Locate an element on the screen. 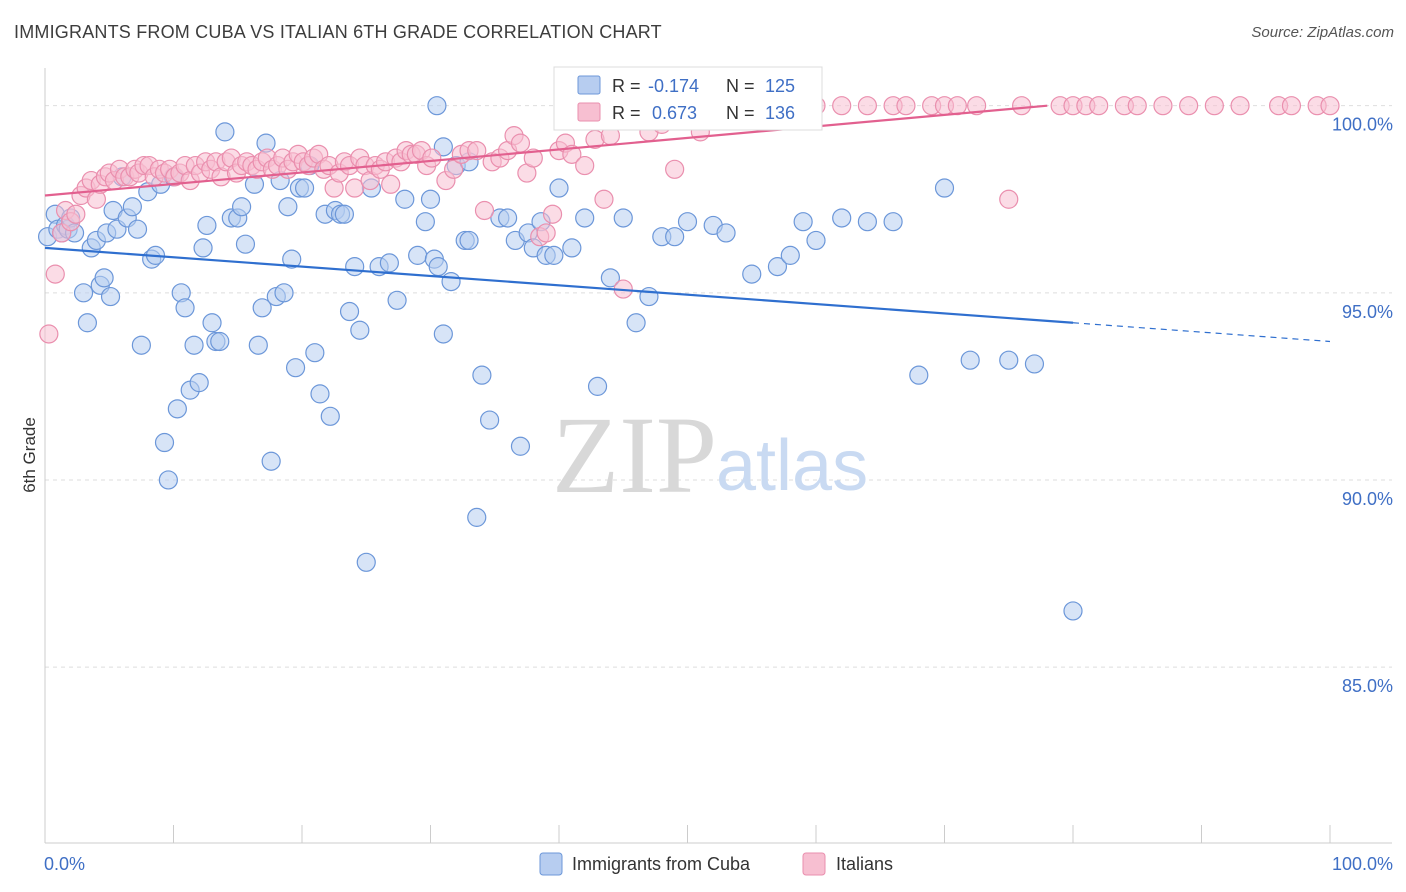  stats-blue-n-label: N = is located at coordinates (740, 86).